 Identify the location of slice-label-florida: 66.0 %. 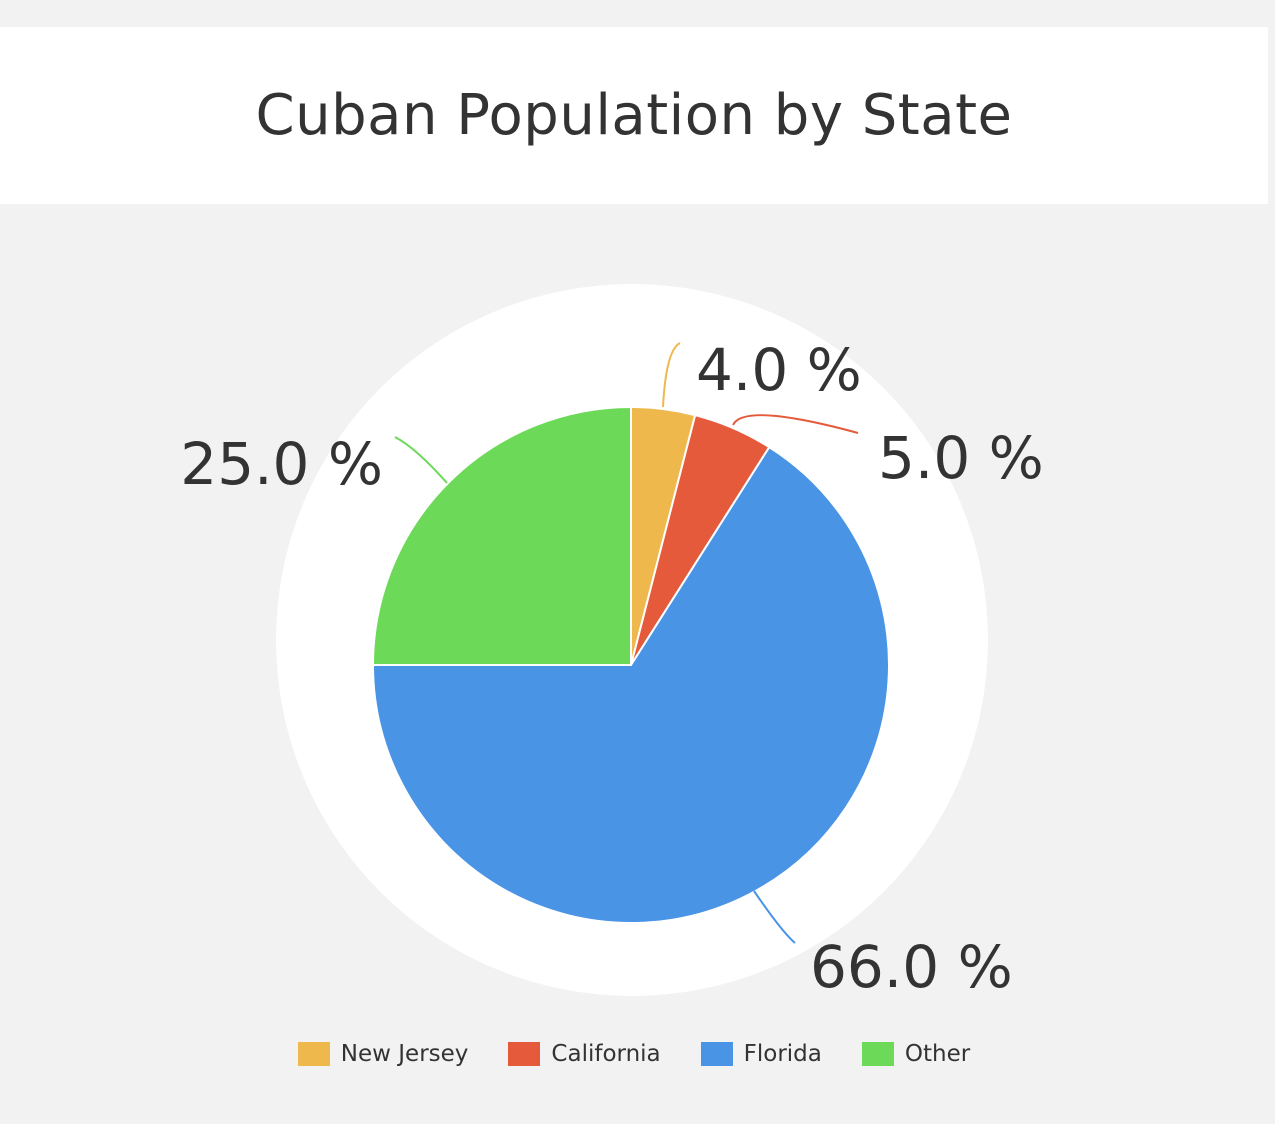
(911, 967).